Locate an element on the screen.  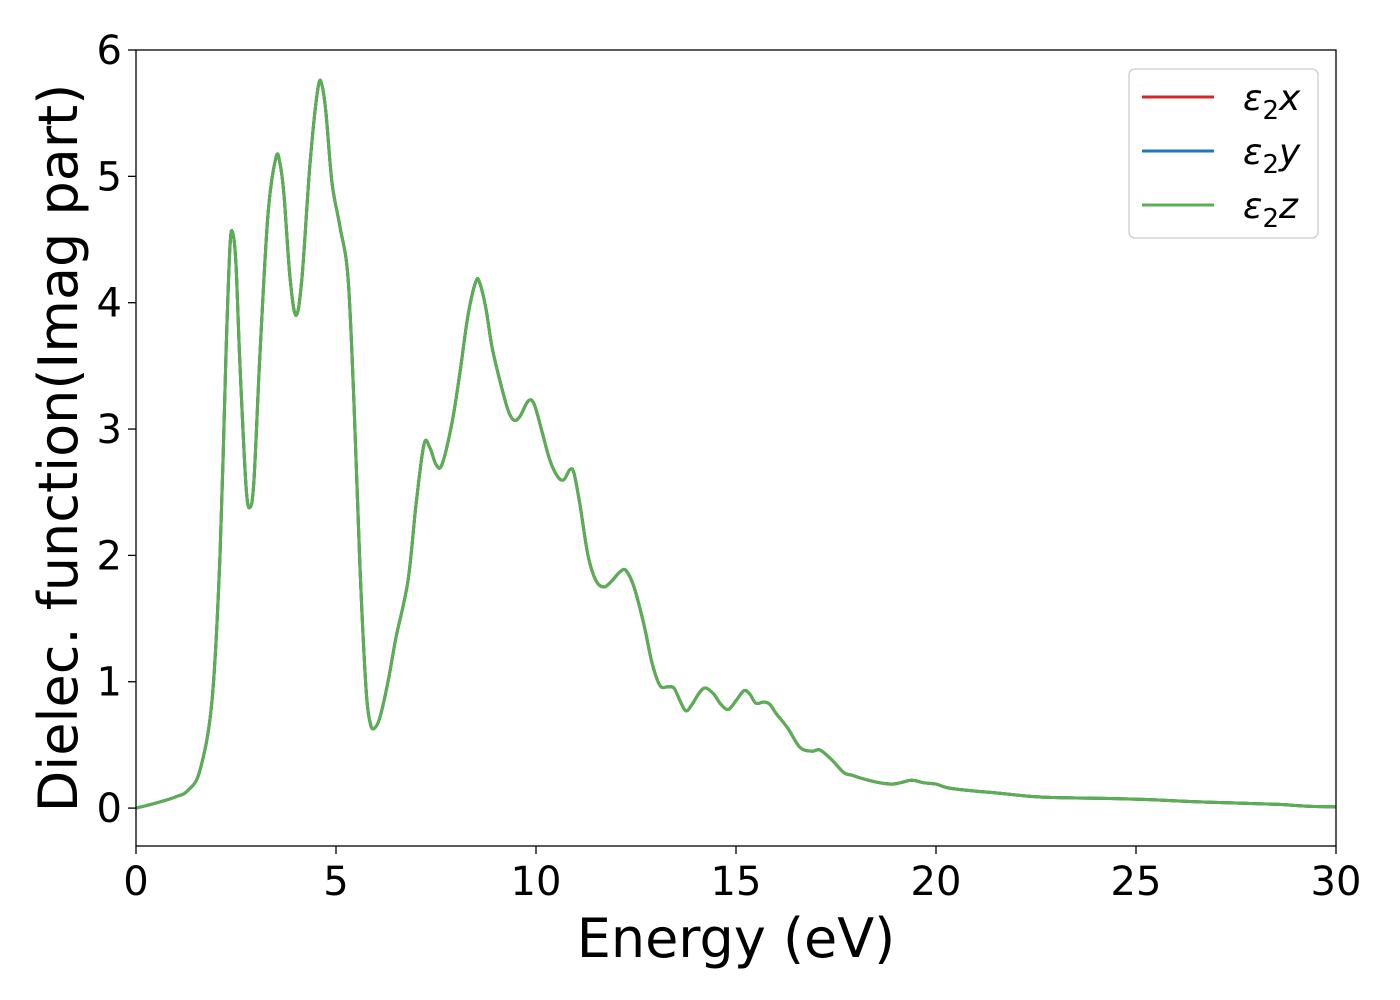
legend-label-x: ε2x is located at coordinates (1272, 102).